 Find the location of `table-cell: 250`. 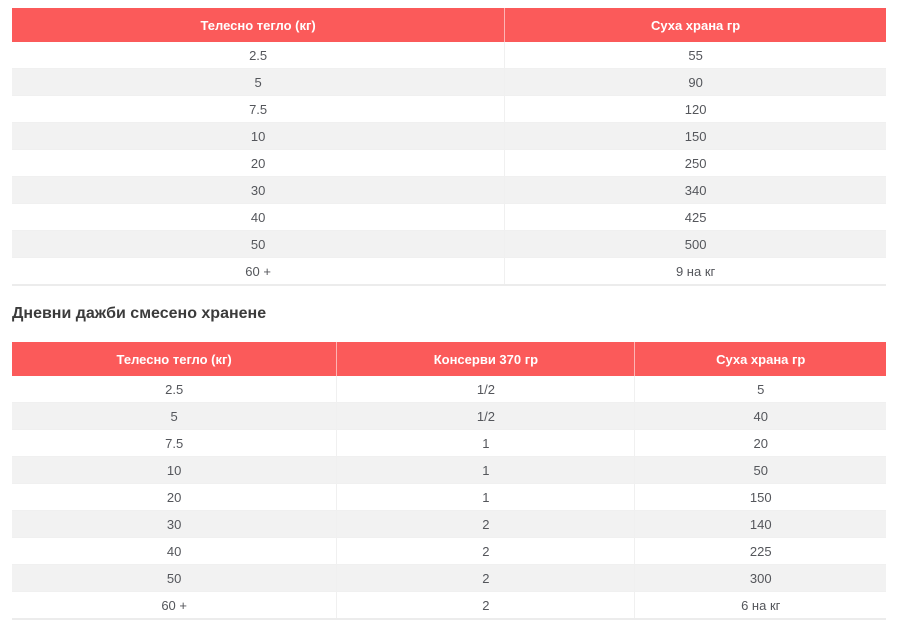

table-cell: 250 is located at coordinates (695, 163).